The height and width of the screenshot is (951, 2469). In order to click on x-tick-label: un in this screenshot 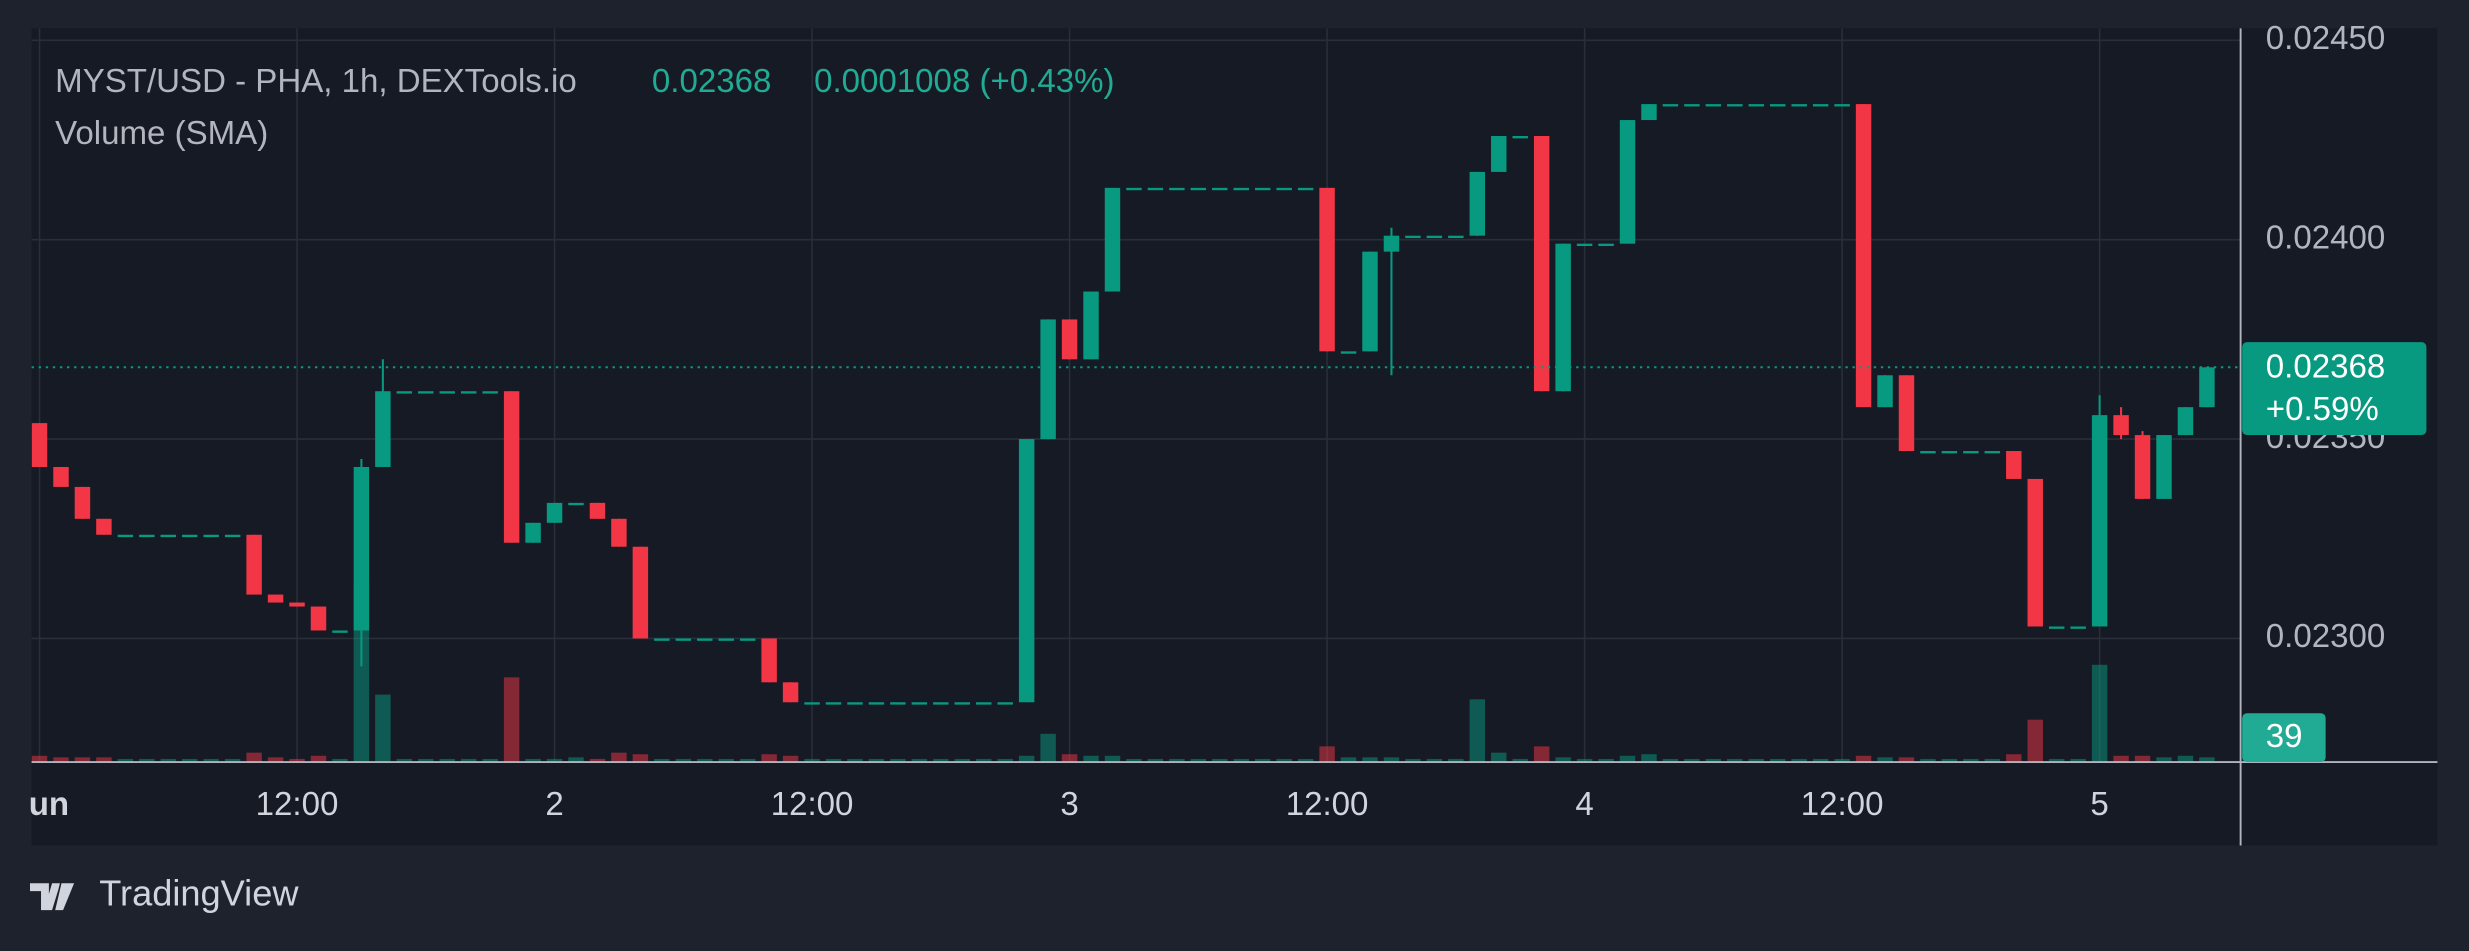, I will do `click(49, 804)`.